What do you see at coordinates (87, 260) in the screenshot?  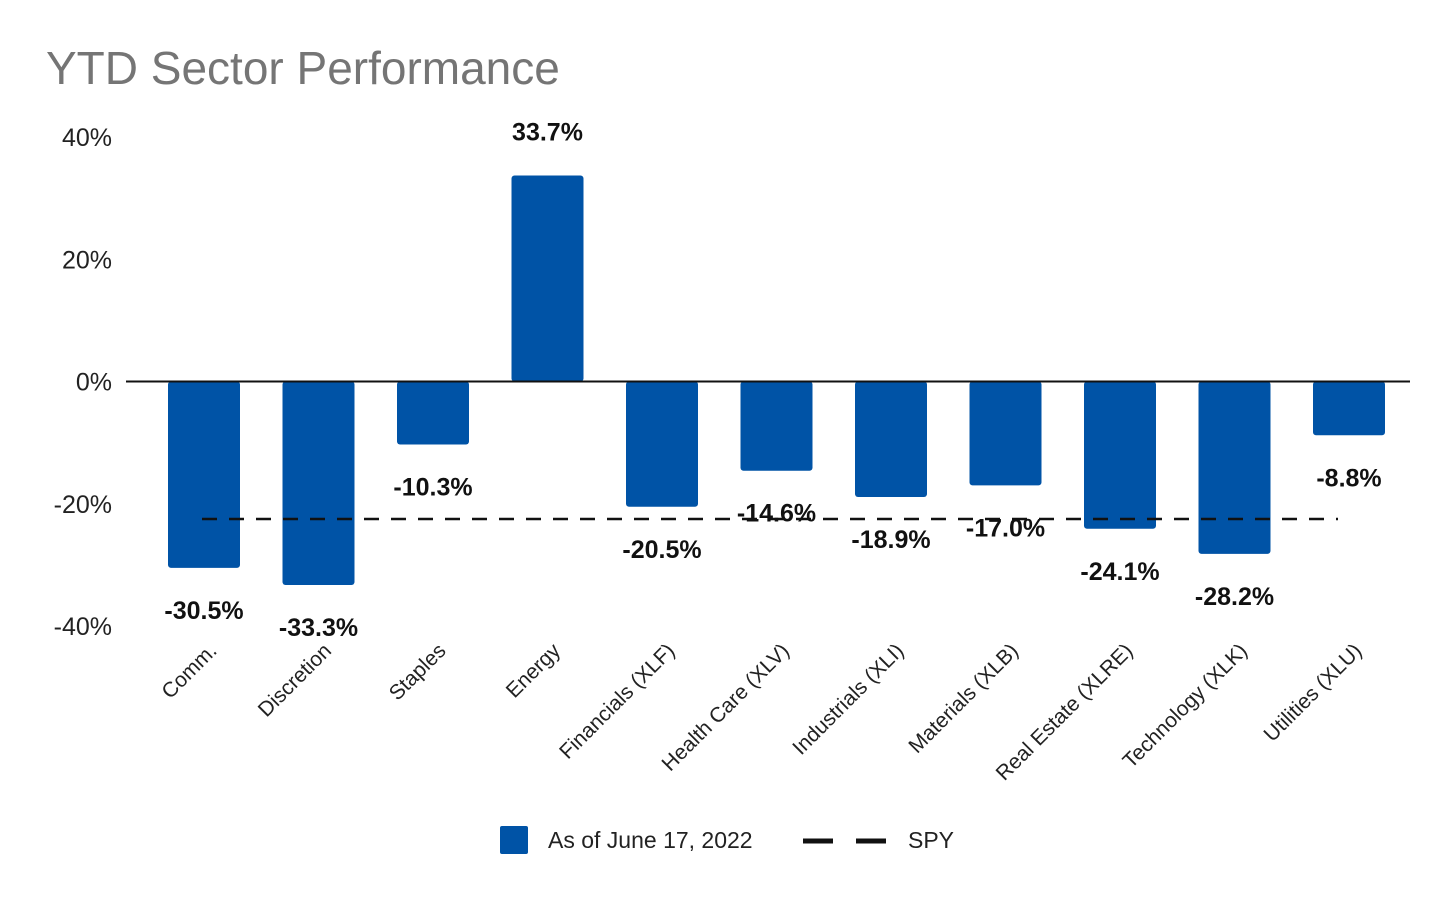 I see `y-tick-label: 20%` at bounding box center [87, 260].